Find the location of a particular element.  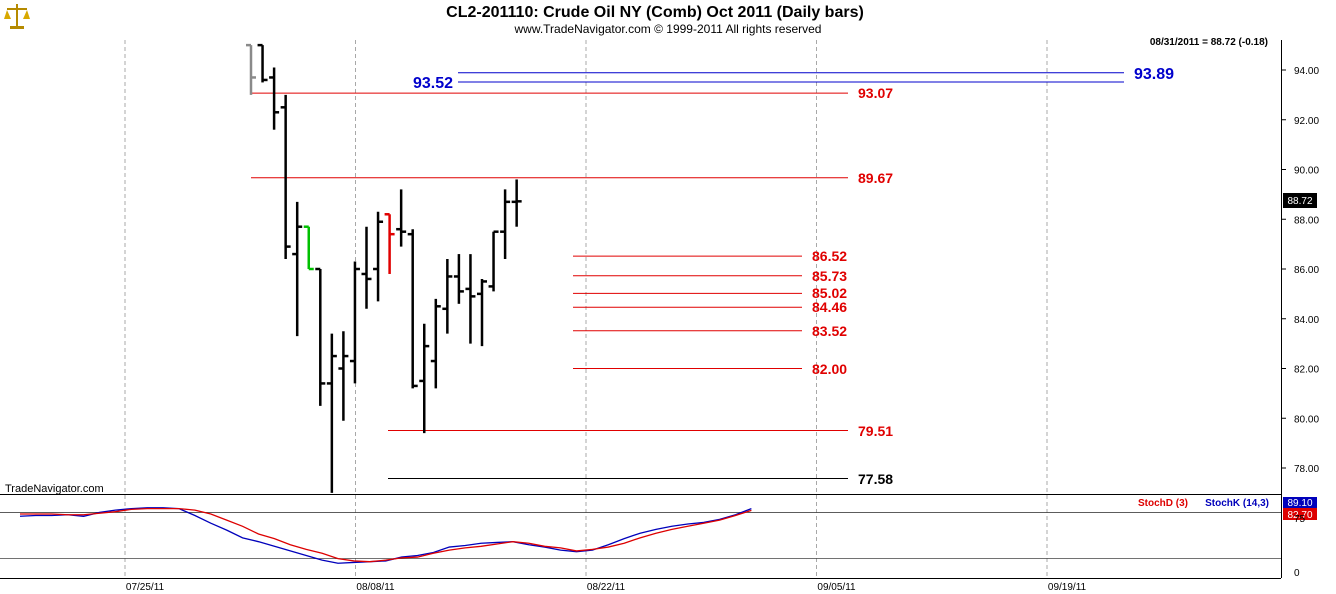

stoch-k-line is located at coordinates (385, 535).